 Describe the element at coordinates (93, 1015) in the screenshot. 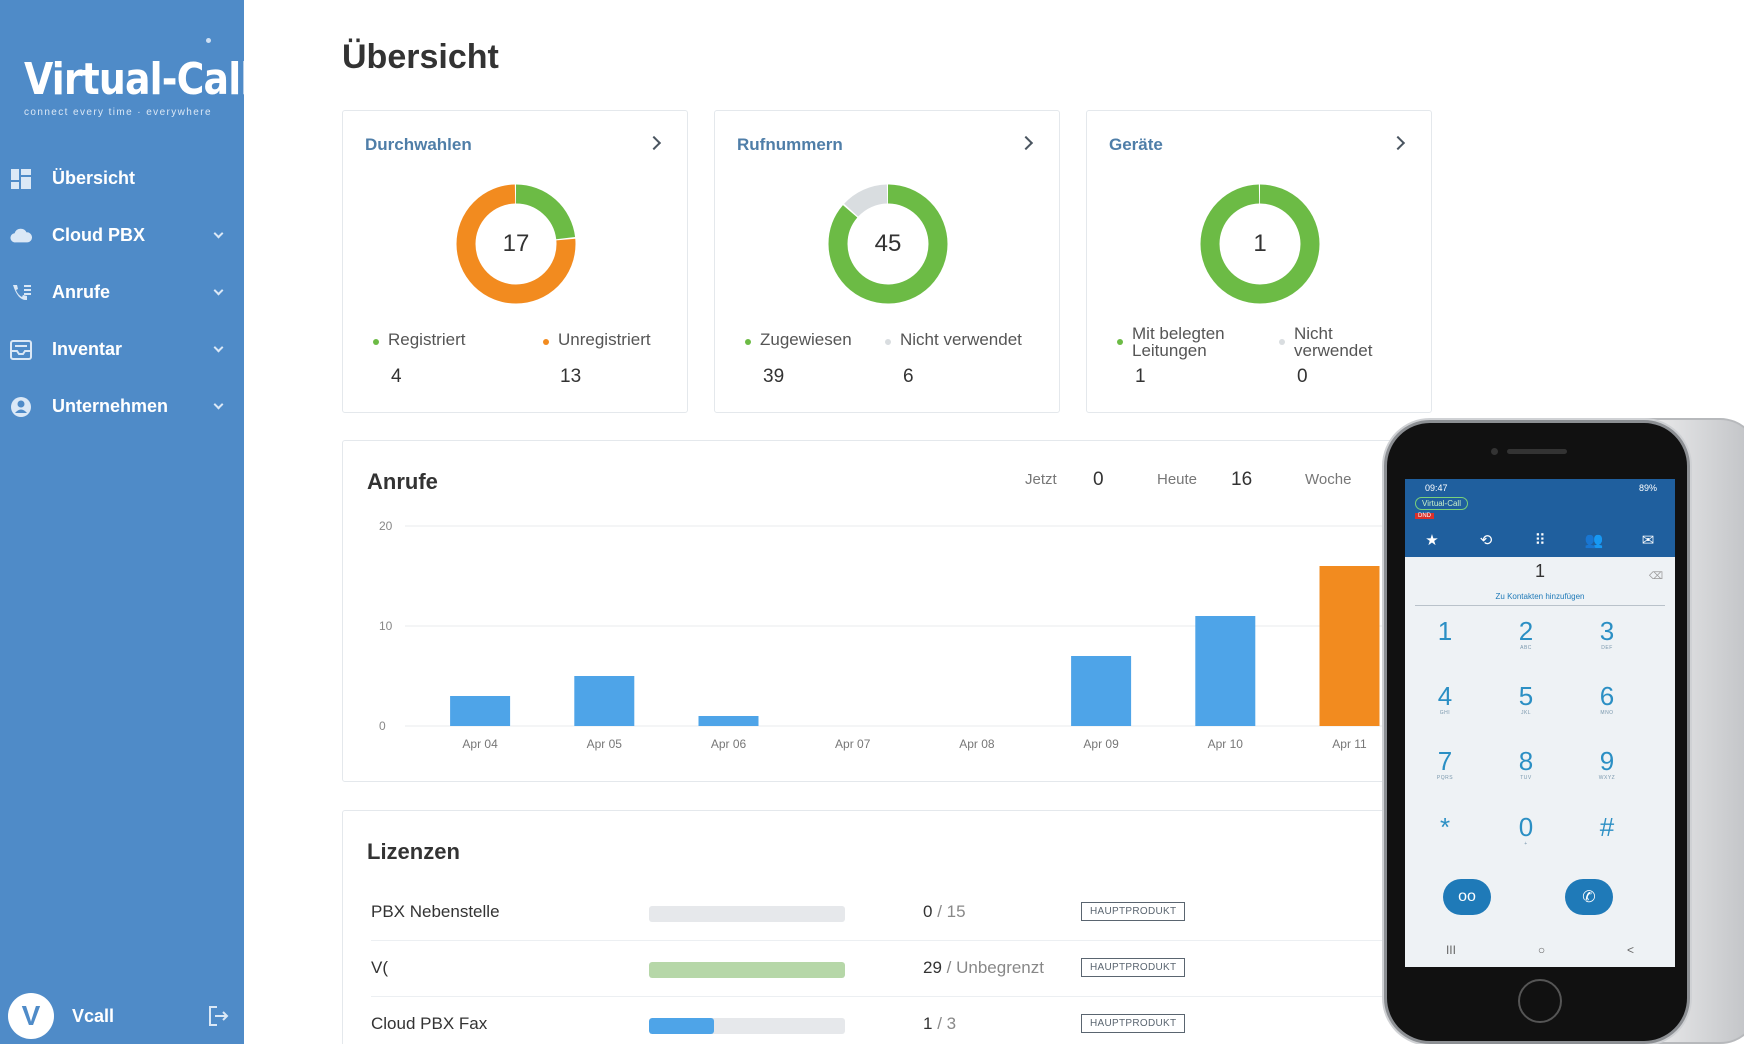

I see `user-name: Vcall` at that location.